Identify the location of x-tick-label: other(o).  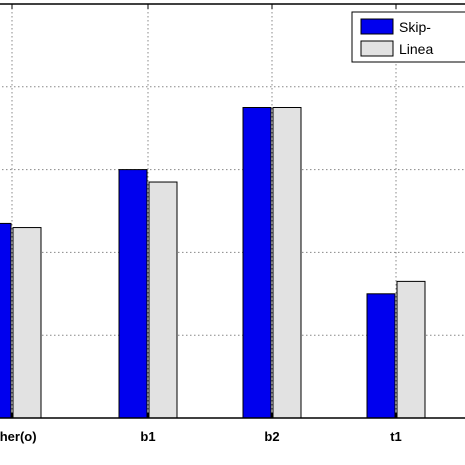
(18, 436).